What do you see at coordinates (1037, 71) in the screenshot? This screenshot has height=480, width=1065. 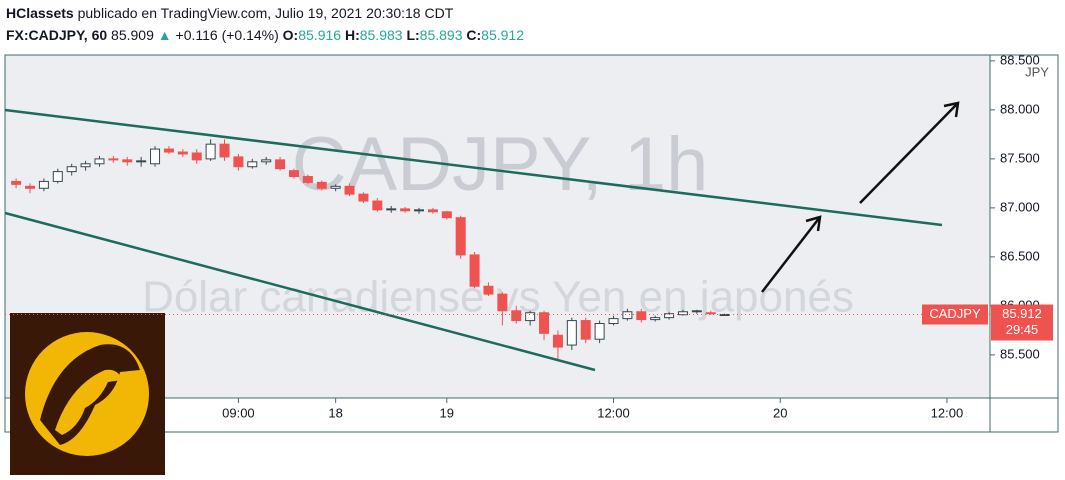 I see `currency-label: JPY` at bounding box center [1037, 71].